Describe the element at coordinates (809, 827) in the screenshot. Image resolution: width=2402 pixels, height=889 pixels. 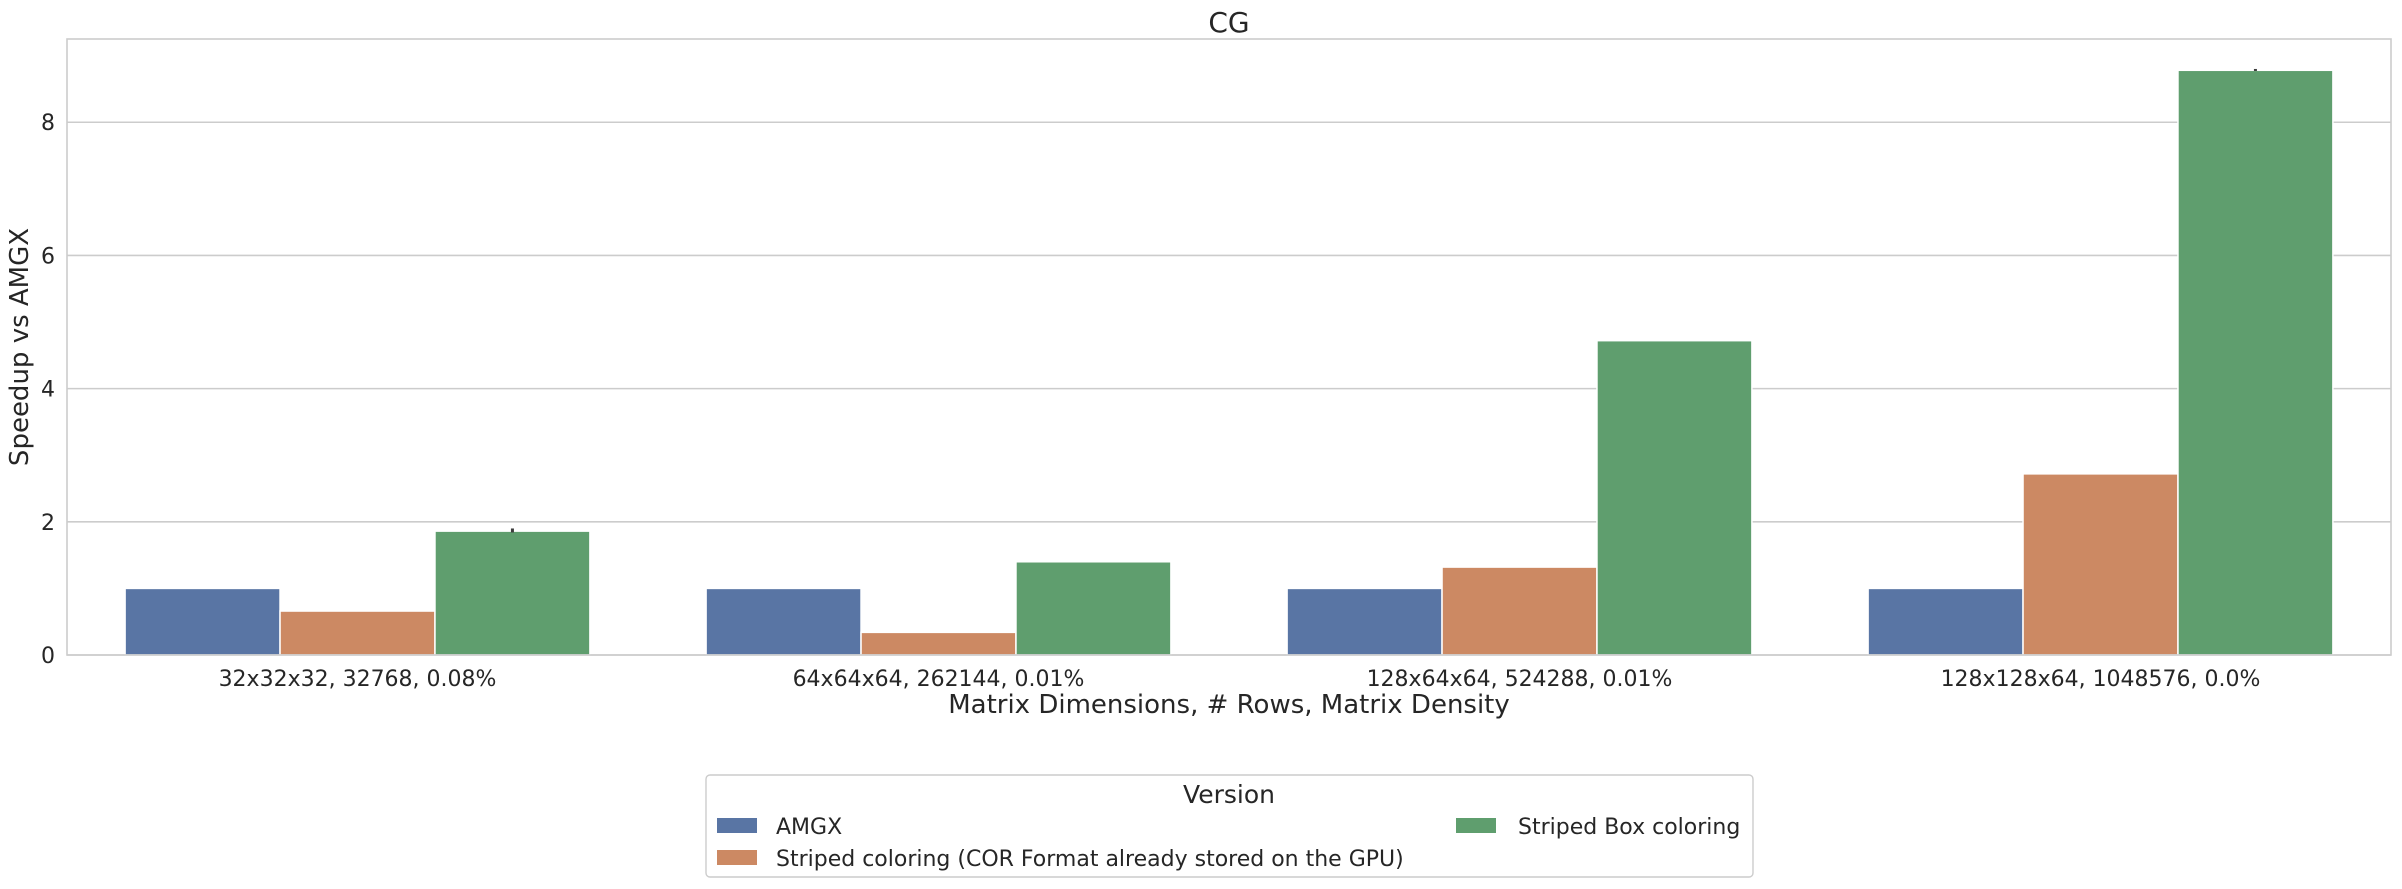
I see `legend-label-amgx: AMGX` at that location.